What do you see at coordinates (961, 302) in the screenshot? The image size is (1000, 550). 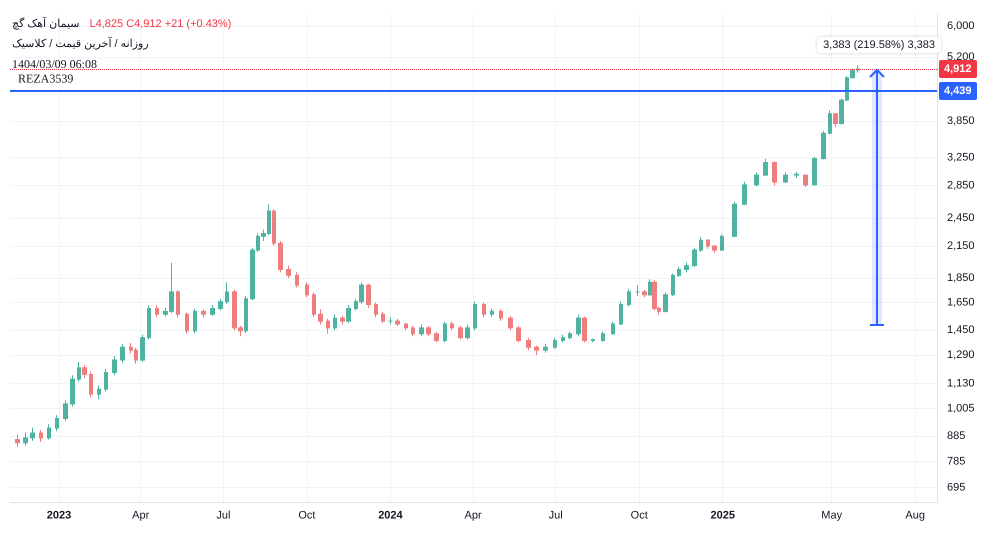 I see `y-tick-label: 1,650` at bounding box center [961, 302].